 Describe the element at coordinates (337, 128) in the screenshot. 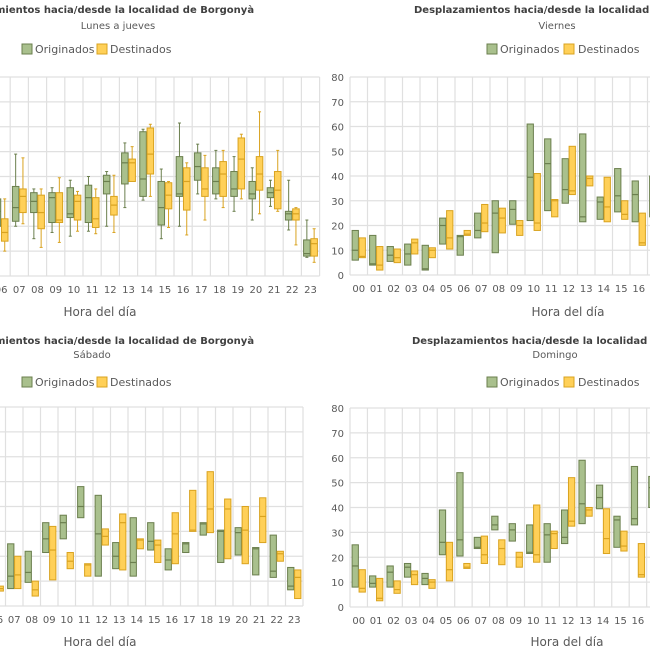

I see `y-tick-label: 60` at that location.